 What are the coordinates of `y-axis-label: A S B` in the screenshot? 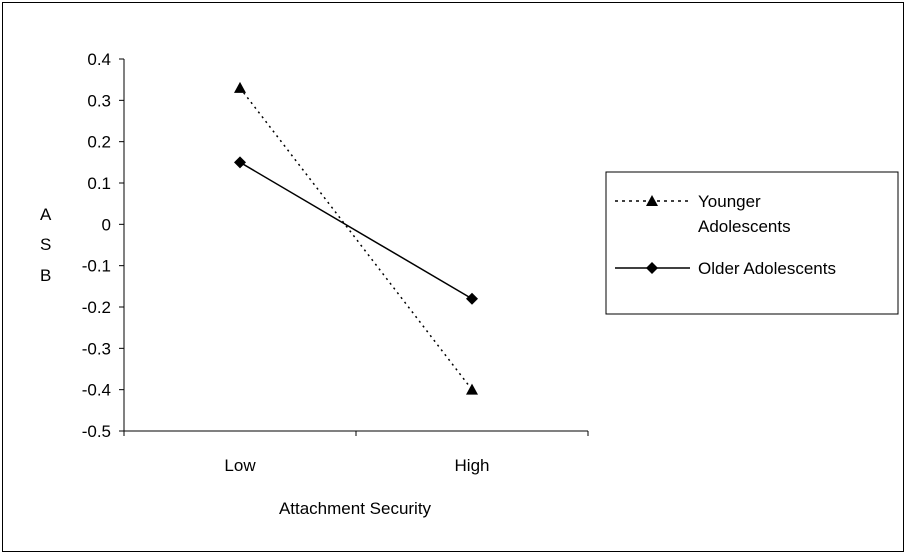 It's located at (46, 245).